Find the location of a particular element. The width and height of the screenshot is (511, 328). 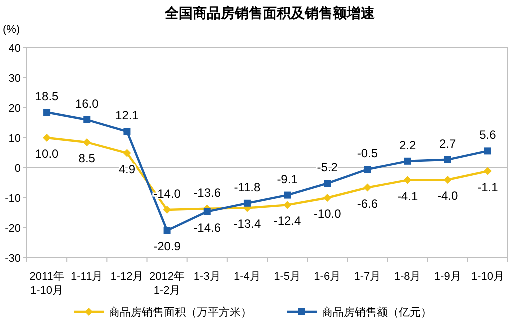

x-tick-label: 1-11月 is located at coordinates (87, 277).